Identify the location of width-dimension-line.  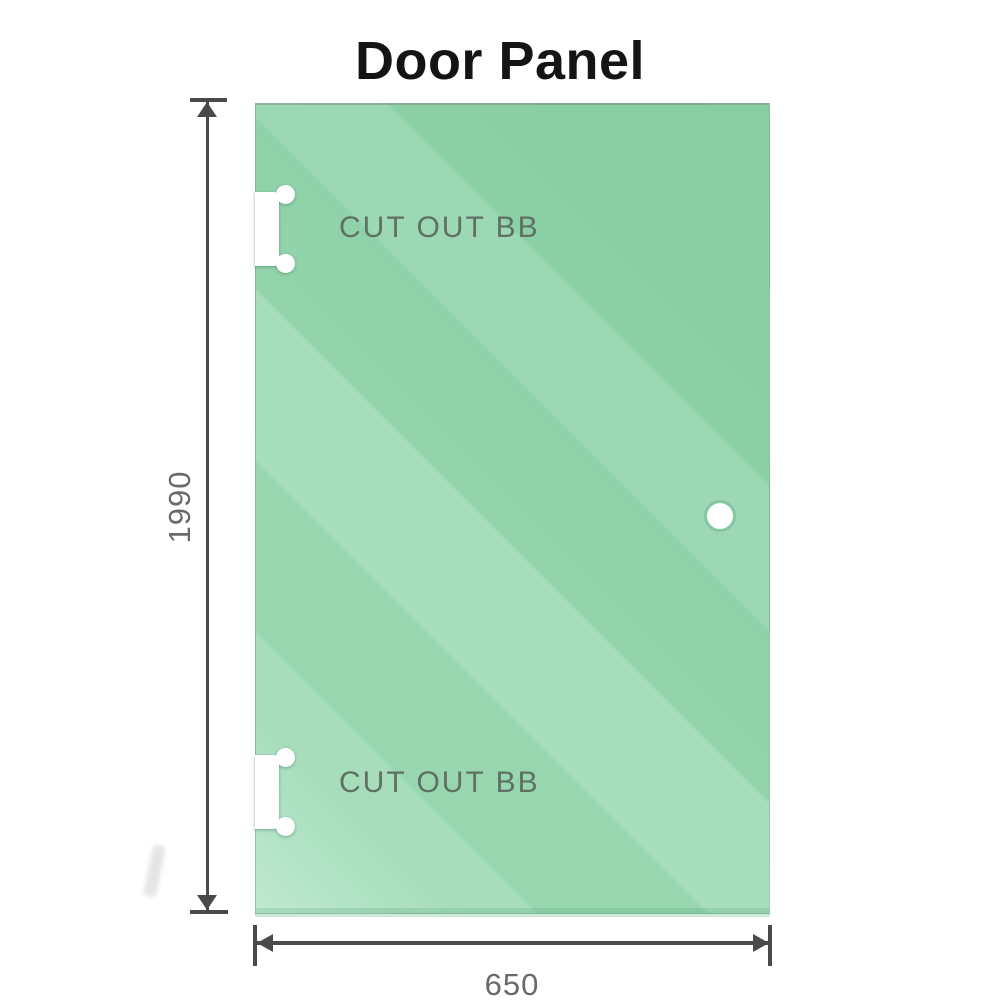
(513, 943).